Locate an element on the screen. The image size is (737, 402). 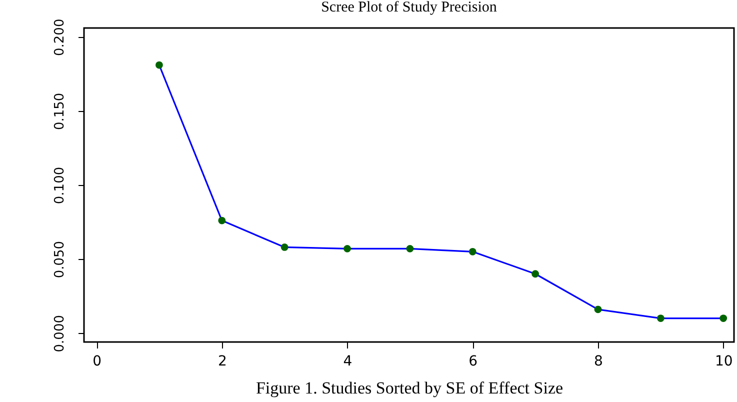
x-tick-label: 0 is located at coordinates (97, 362).